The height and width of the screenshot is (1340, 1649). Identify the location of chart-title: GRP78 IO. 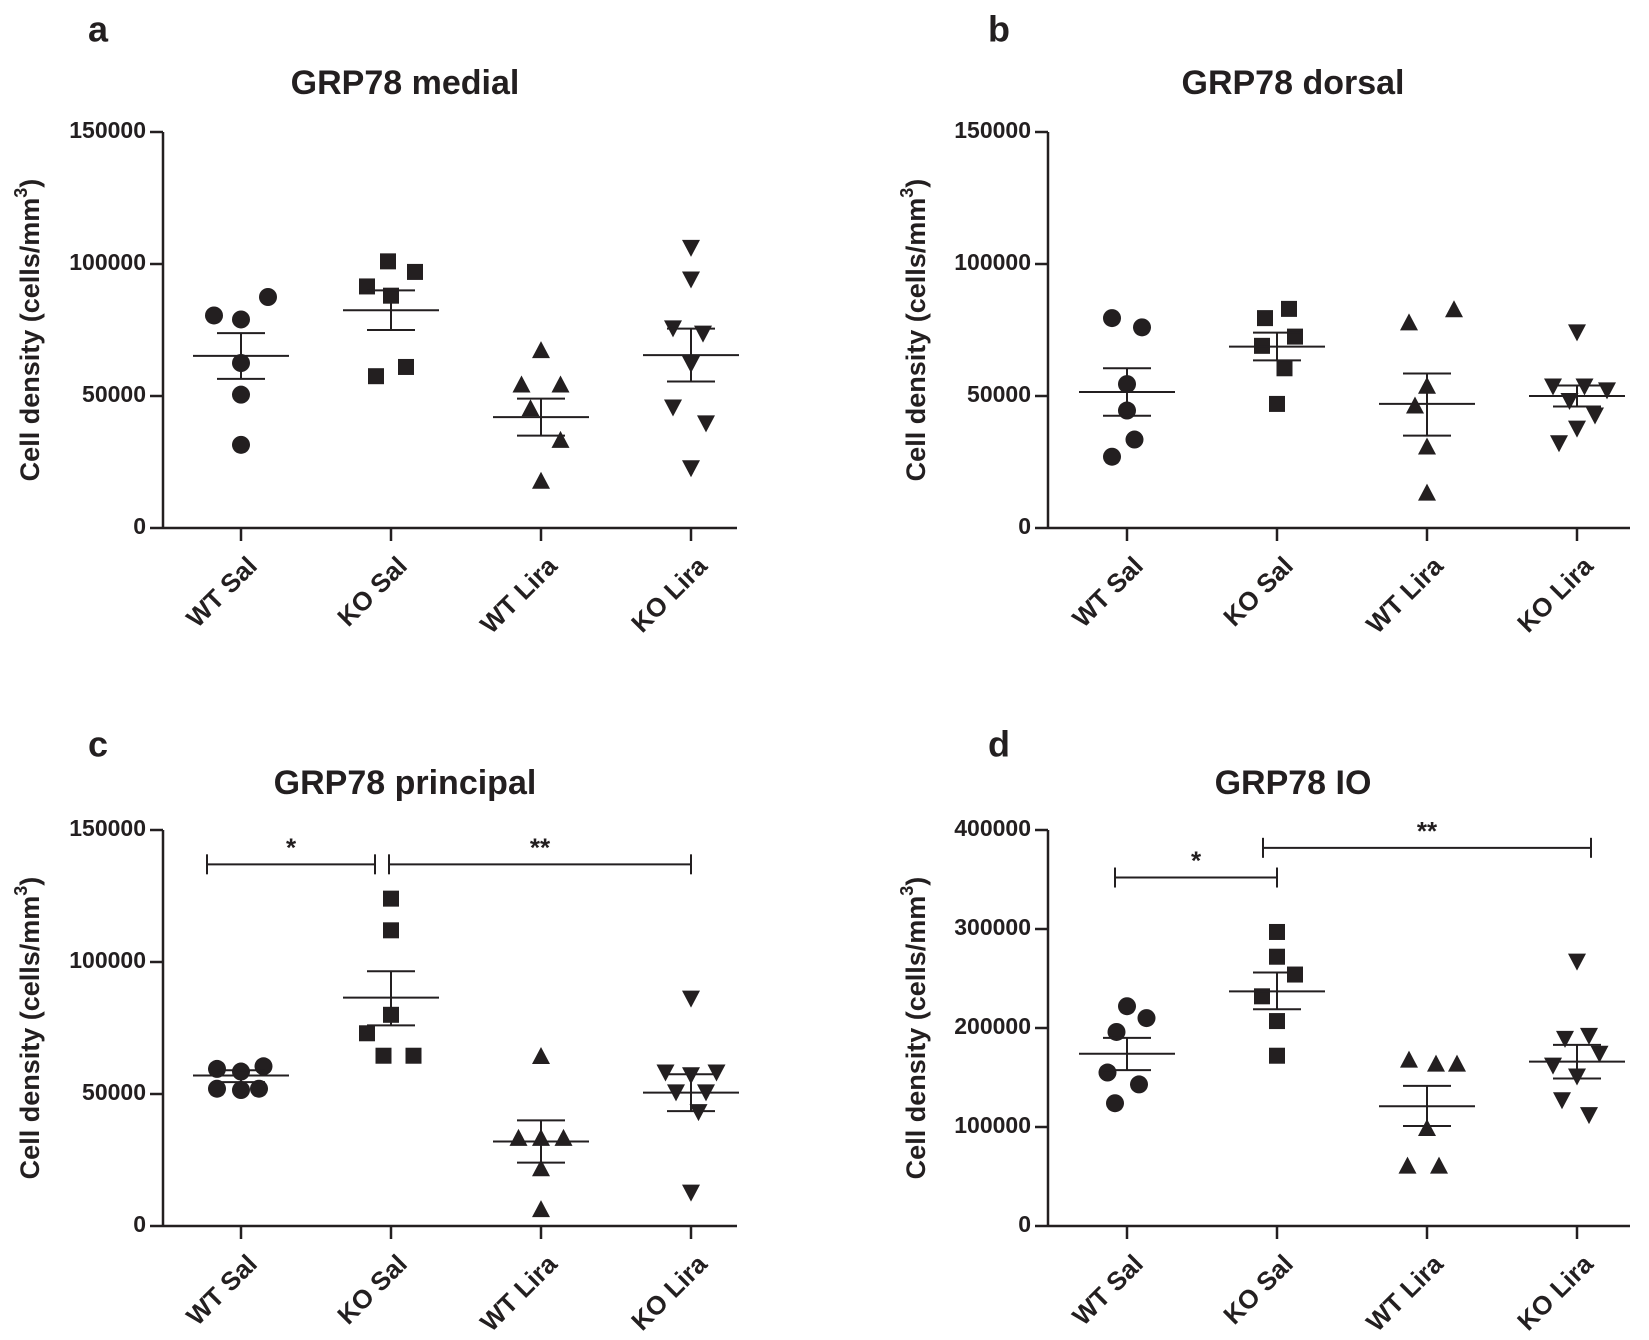
(1293, 783).